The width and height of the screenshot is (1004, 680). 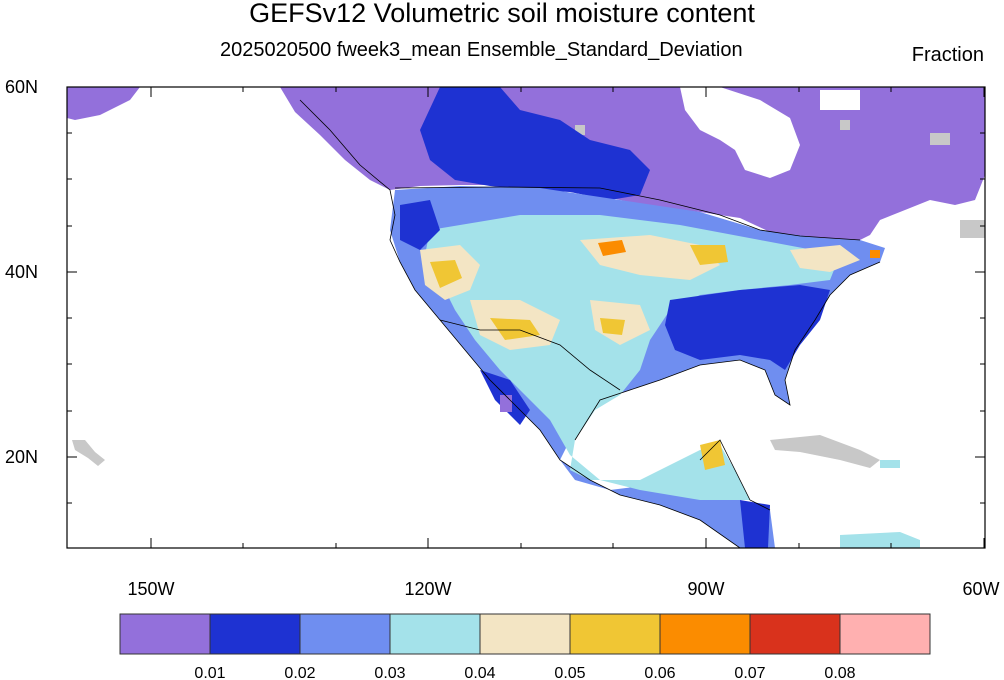 I want to click on map-title: GEFSv12 Volumetric soil moisture content, so click(x=502, y=14).